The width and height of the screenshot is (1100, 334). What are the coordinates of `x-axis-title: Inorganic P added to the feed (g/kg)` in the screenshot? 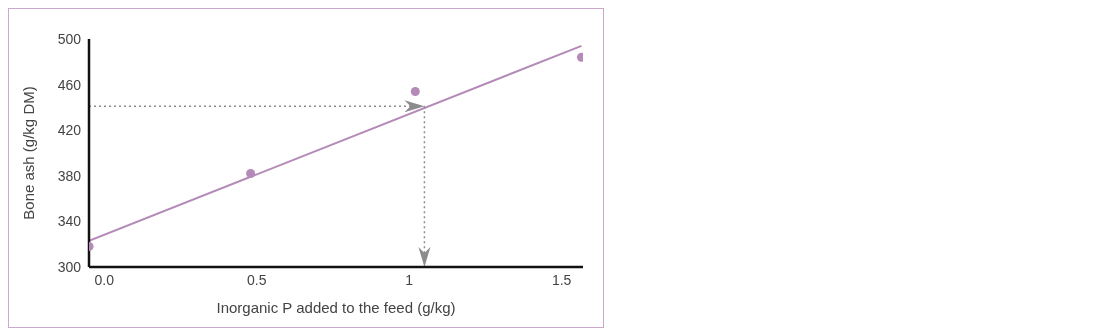 It's located at (336, 307).